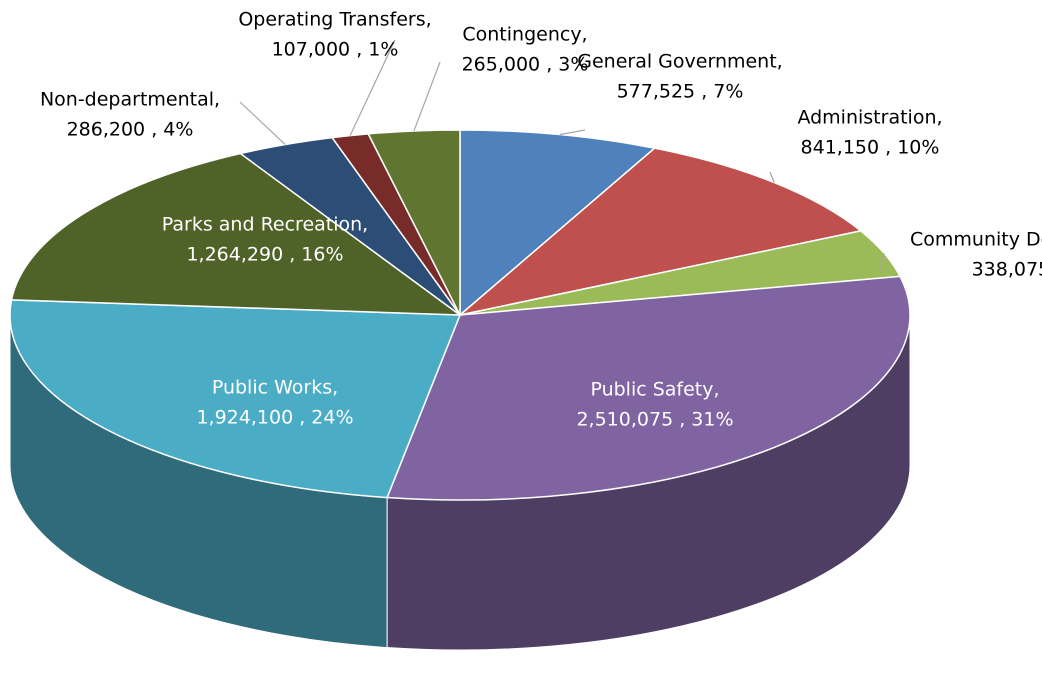 The height and width of the screenshot is (674, 1042). Describe the element at coordinates (976, 240) in the screenshot. I see `category-label: Community Development,` at that location.